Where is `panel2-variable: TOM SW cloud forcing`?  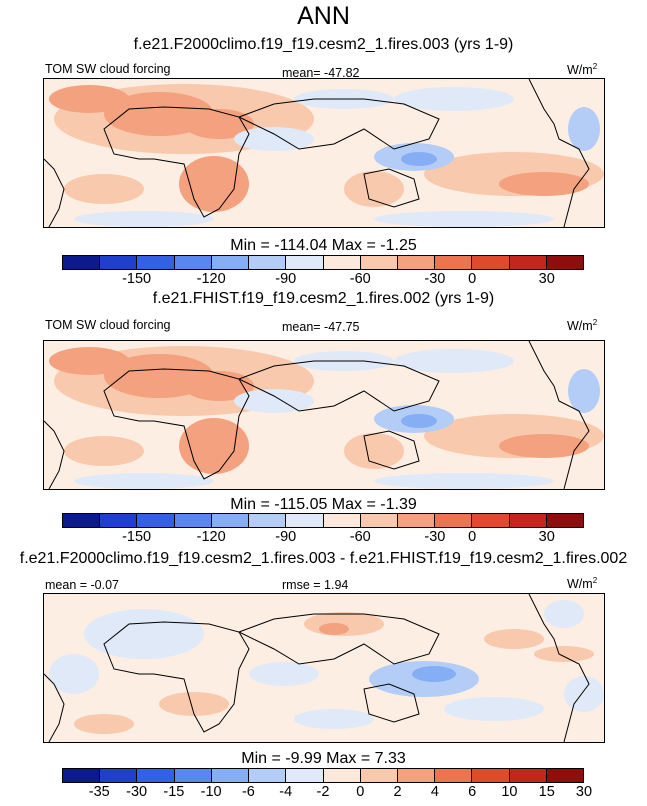 panel2-variable: TOM SW cloud forcing is located at coordinates (108, 325).